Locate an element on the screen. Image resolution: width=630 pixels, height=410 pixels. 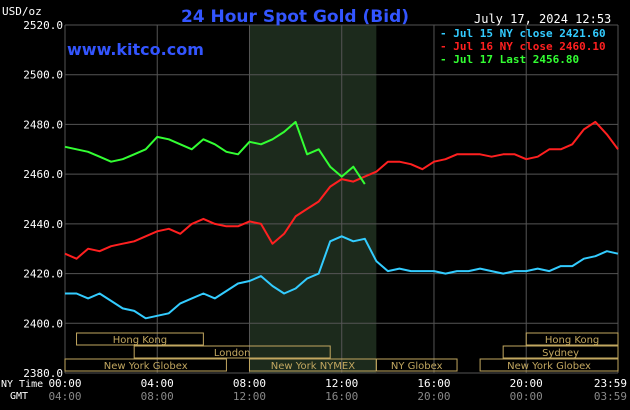
y-tick-label: 2460.0 is located at coordinates (43, 174).